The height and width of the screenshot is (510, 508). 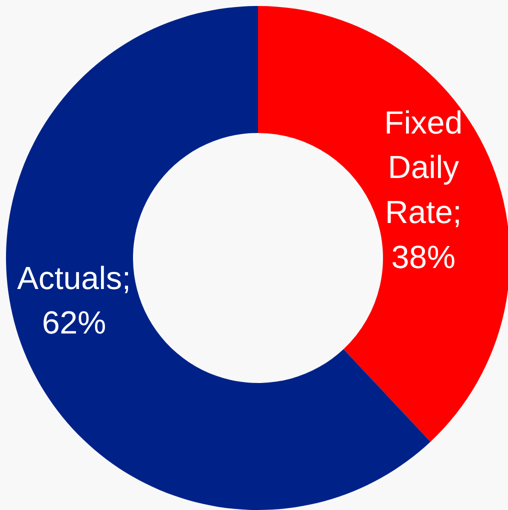 What do you see at coordinates (74, 300) in the screenshot?
I see `slice-label: Actuals; 62%` at bounding box center [74, 300].